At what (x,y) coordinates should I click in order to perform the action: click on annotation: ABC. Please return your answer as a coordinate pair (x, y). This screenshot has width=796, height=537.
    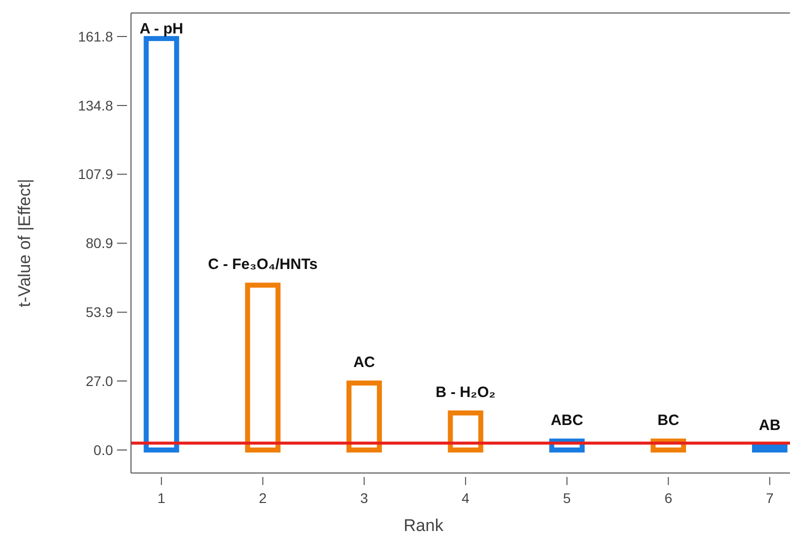
    Looking at the image, I should click on (567, 421).